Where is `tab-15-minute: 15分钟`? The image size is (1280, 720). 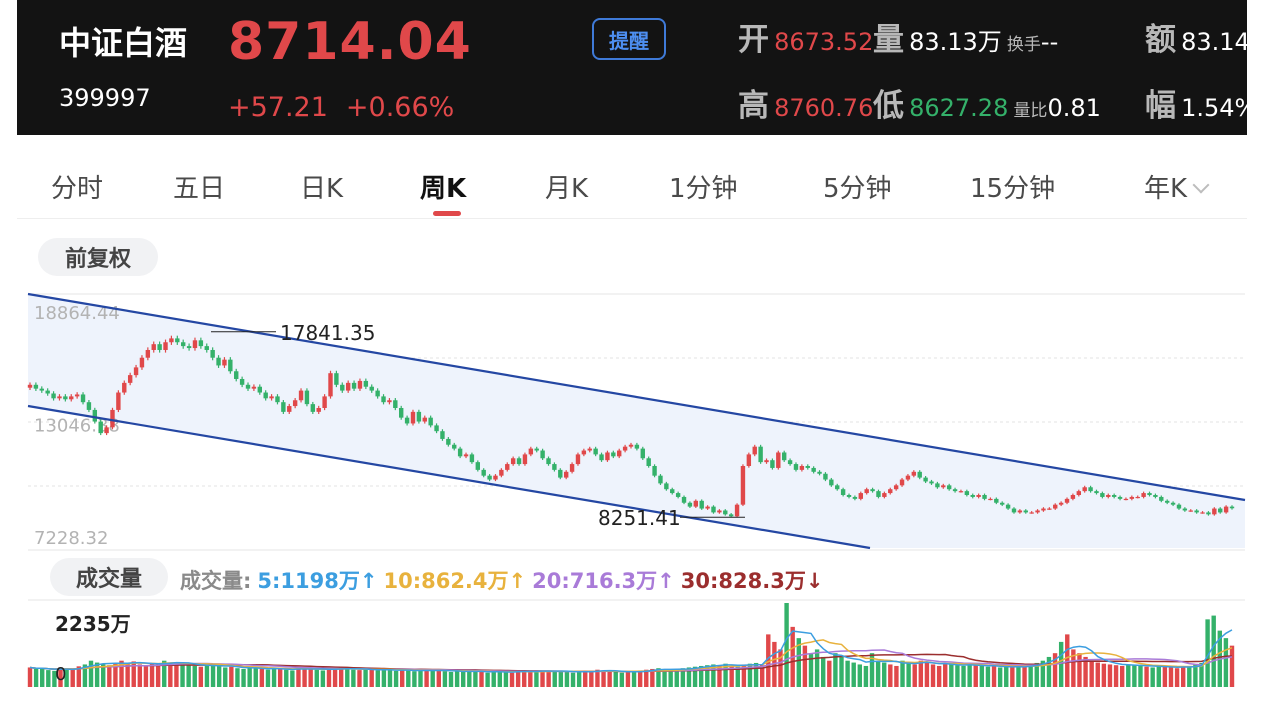 tab-15-minute: 15分钟 is located at coordinates (1013, 189).